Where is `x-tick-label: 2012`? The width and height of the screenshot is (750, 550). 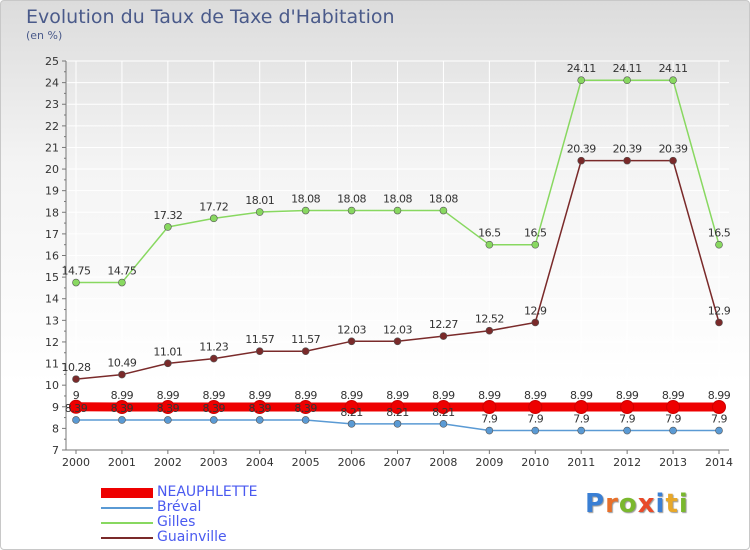
x-tick-label: 2012 is located at coordinates (627, 462).